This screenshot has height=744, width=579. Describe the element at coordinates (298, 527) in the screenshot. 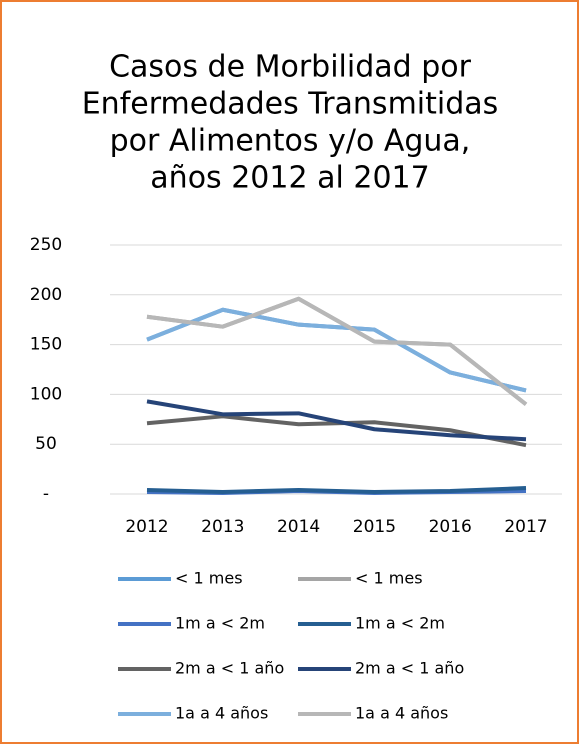

I see `x-tick-label: 2014` at that location.